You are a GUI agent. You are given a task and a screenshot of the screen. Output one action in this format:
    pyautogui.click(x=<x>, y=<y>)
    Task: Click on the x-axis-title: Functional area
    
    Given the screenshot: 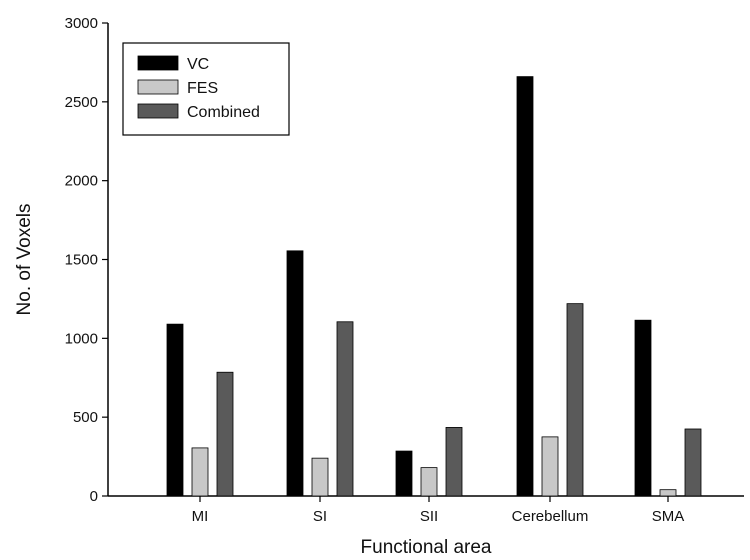 What is the action you would take?
    pyautogui.click(x=426, y=547)
    